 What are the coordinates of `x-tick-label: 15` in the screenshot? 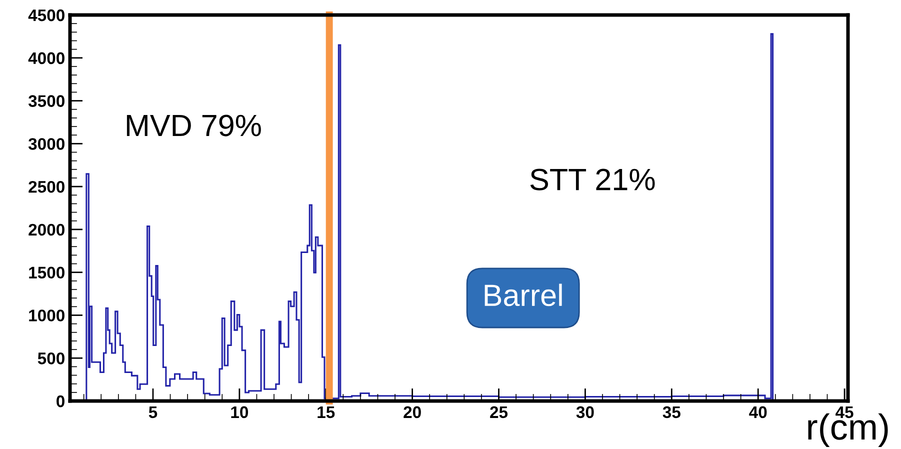 It's located at (326, 412).